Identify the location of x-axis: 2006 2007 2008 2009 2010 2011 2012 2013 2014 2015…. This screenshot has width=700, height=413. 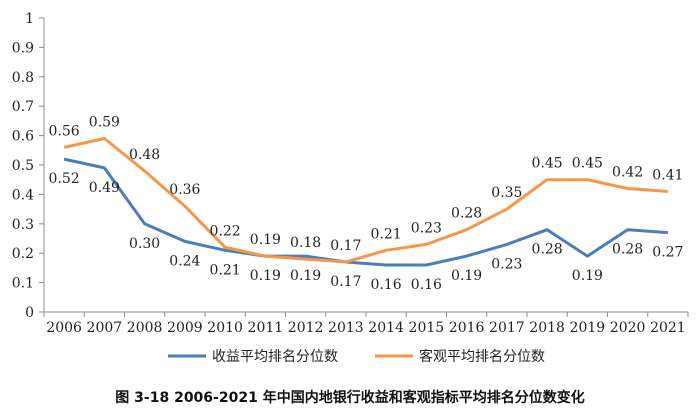
(366, 323).